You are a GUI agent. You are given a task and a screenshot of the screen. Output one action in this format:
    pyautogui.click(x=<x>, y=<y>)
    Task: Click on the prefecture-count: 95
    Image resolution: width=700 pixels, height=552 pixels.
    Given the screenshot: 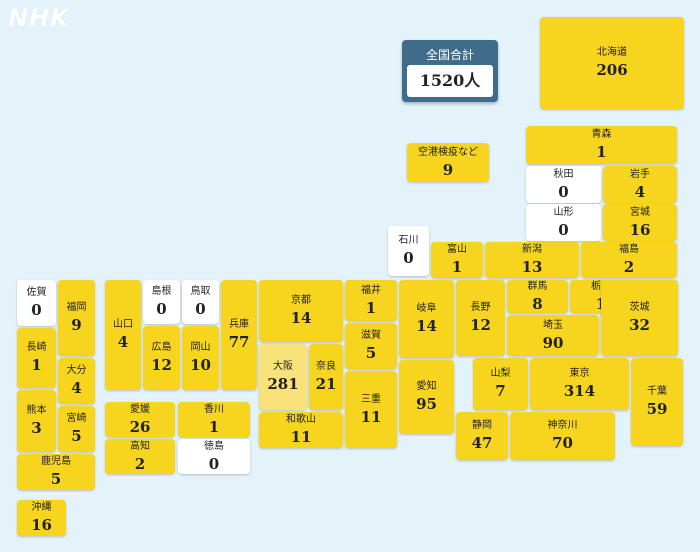 What is the action you would take?
    pyautogui.click(x=426, y=404)
    